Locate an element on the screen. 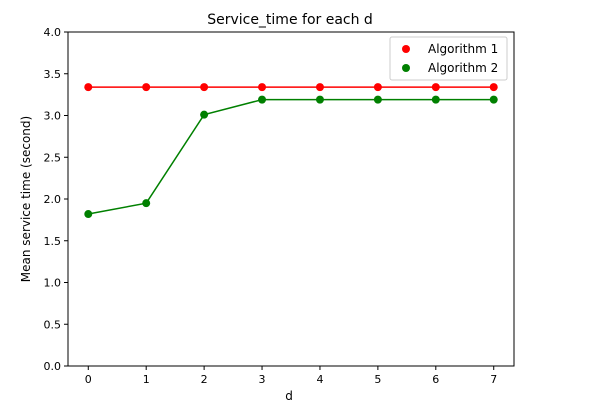  y-tick-label: 3.5 is located at coordinates (53, 74).